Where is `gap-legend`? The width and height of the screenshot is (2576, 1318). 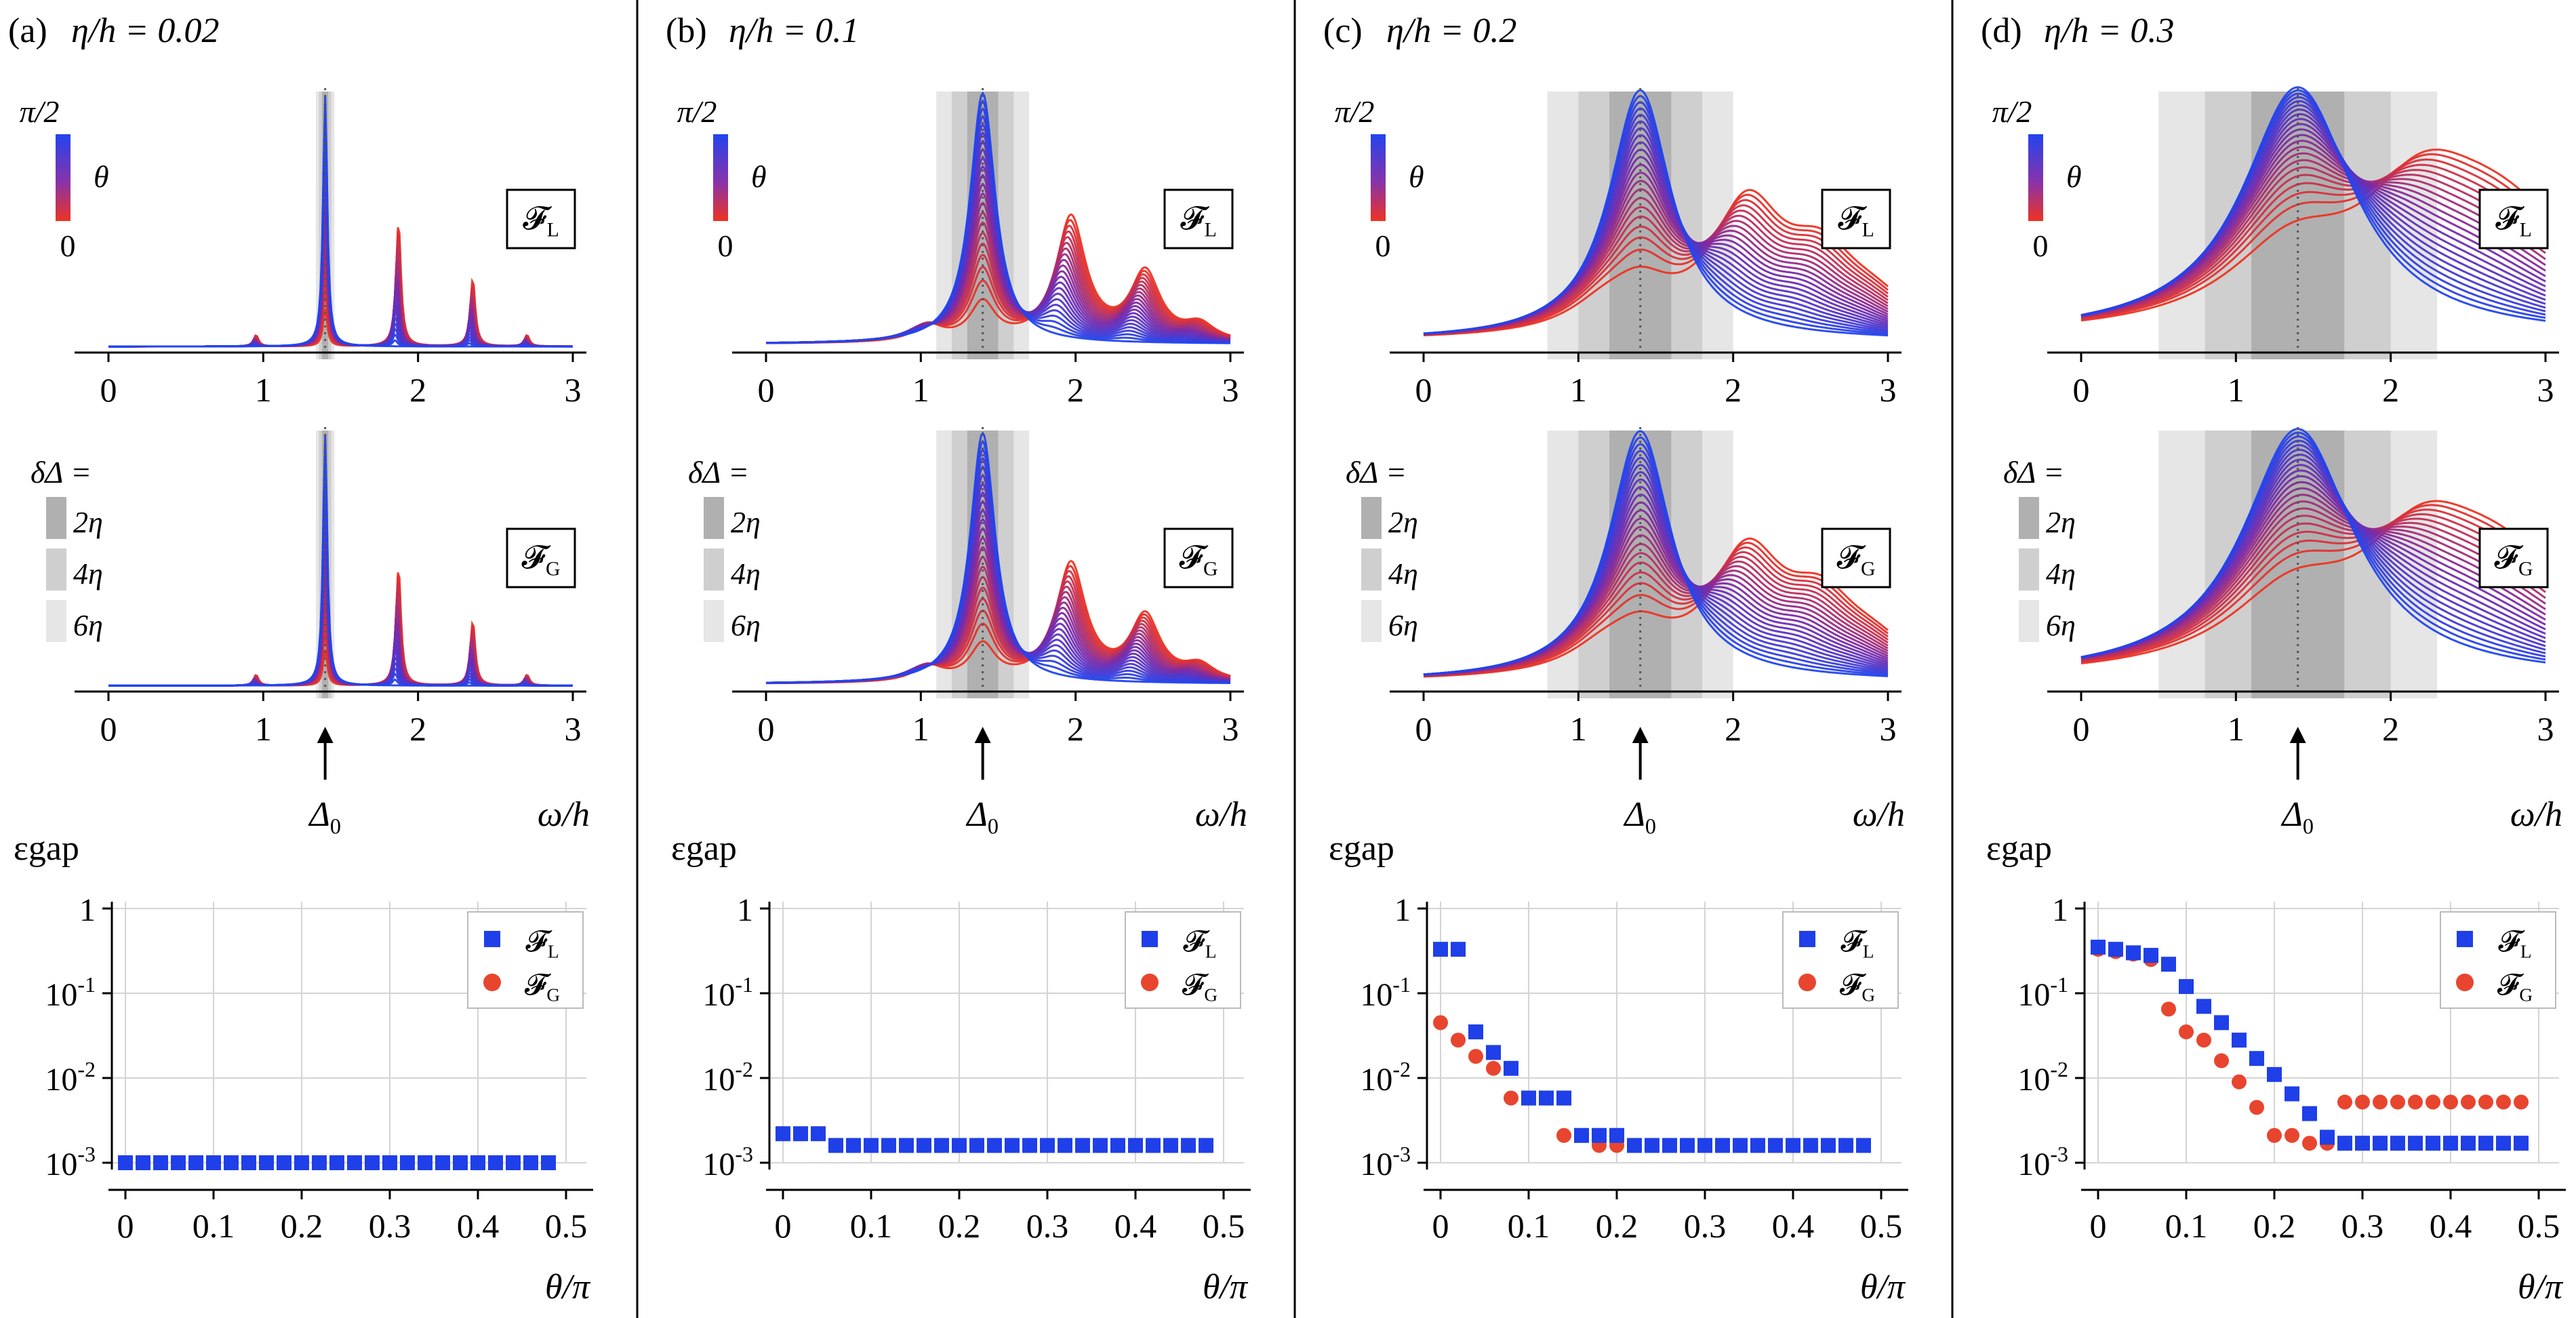 gap-legend is located at coordinates (1183, 960).